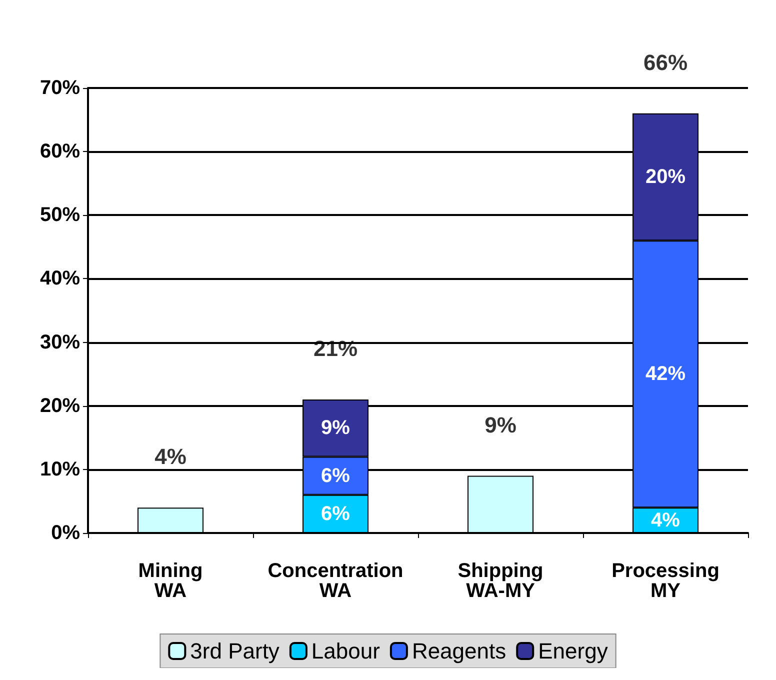 This screenshot has height=680, width=776. I want to click on legend-label: Energy, so click(573, 651).